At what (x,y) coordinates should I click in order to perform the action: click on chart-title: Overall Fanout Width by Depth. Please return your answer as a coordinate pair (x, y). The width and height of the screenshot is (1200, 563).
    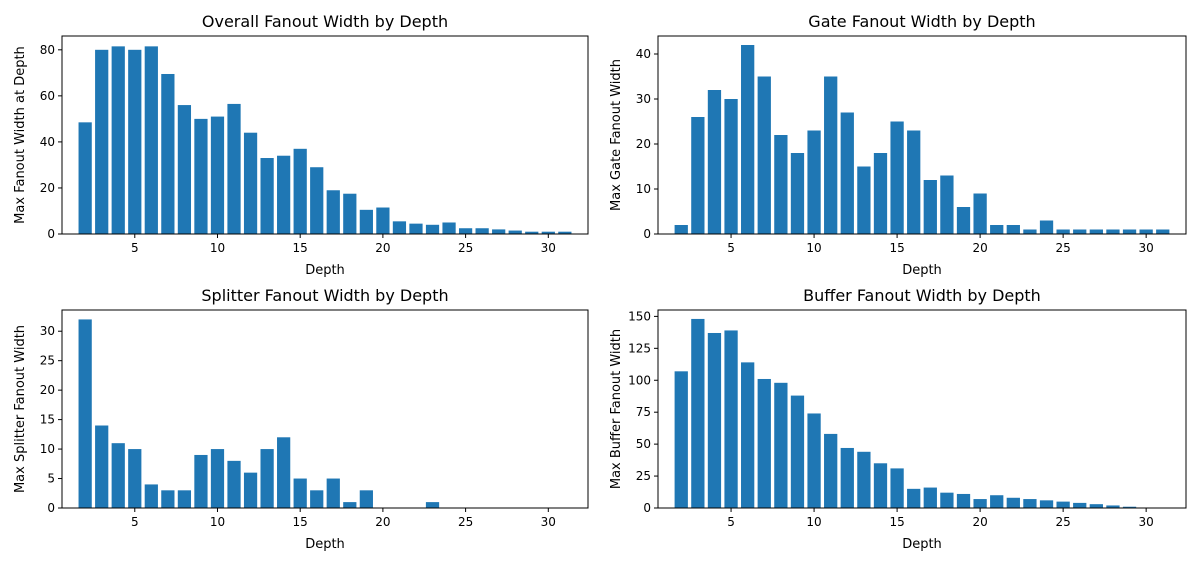
    Looking at the image, I should click on (325, 21).